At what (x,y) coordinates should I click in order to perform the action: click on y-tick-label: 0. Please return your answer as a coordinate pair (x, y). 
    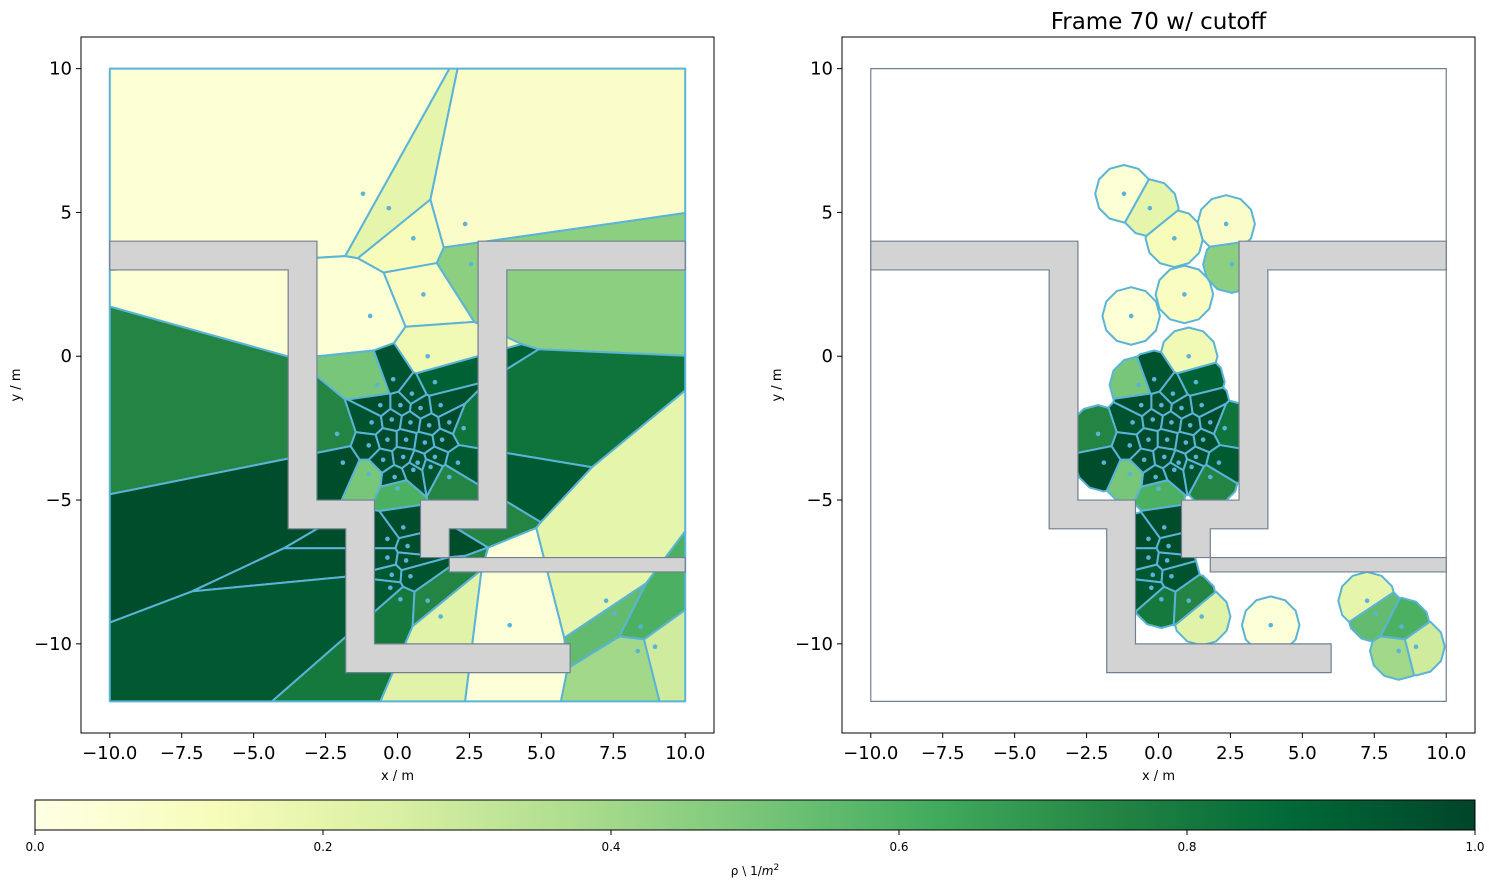
    Looking at the image, I should click on (66, 356).